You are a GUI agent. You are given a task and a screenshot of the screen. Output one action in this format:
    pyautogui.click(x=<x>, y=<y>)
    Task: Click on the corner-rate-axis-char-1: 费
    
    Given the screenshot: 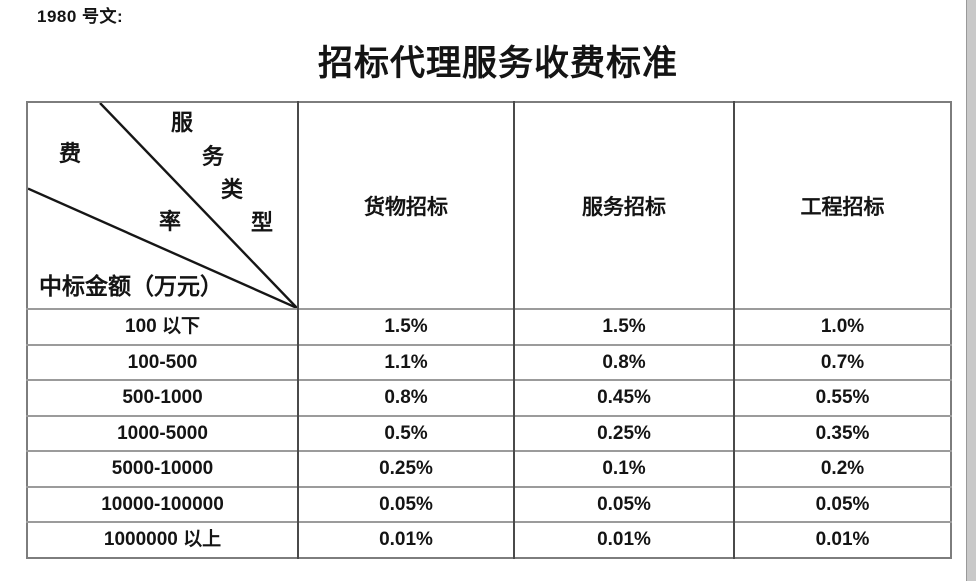 What is the action you would take?
    pyautogui.click(x=70, y=153)
    